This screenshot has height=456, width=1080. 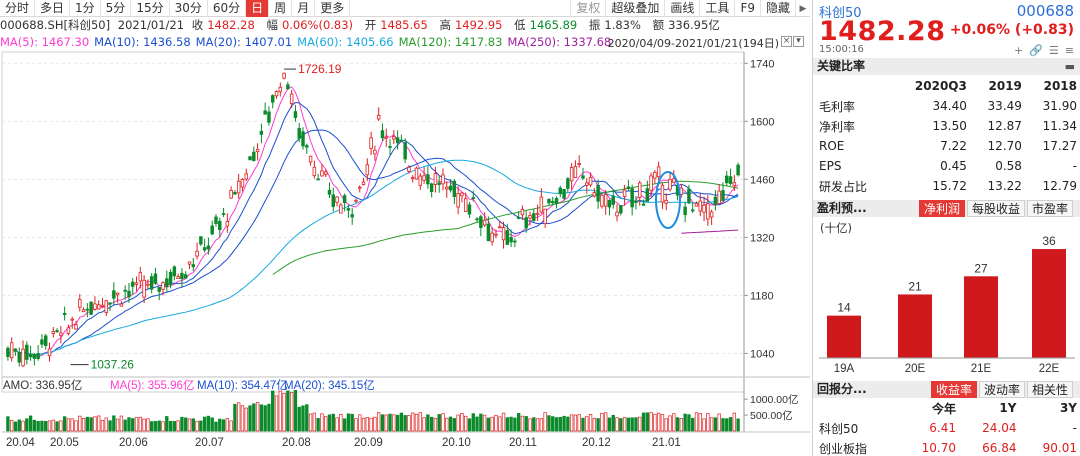 What do you see at coordinates (803, 8) in the screenshot?
I see `expand-arrow-icon: ▶` at bounding box center [803, 8].